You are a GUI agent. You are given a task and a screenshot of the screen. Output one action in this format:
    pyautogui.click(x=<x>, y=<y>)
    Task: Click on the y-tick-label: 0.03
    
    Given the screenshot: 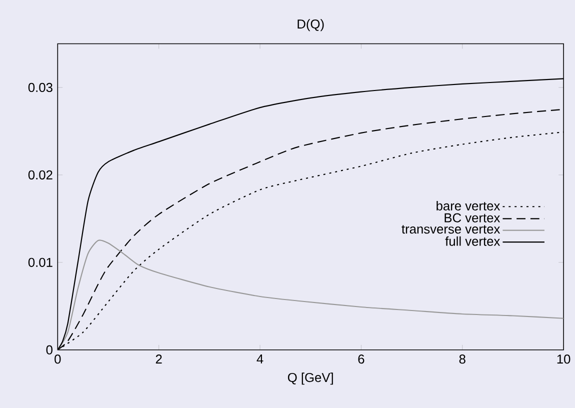 What is the action you would take?
    pyautogui.click(x=40, y=87)
    